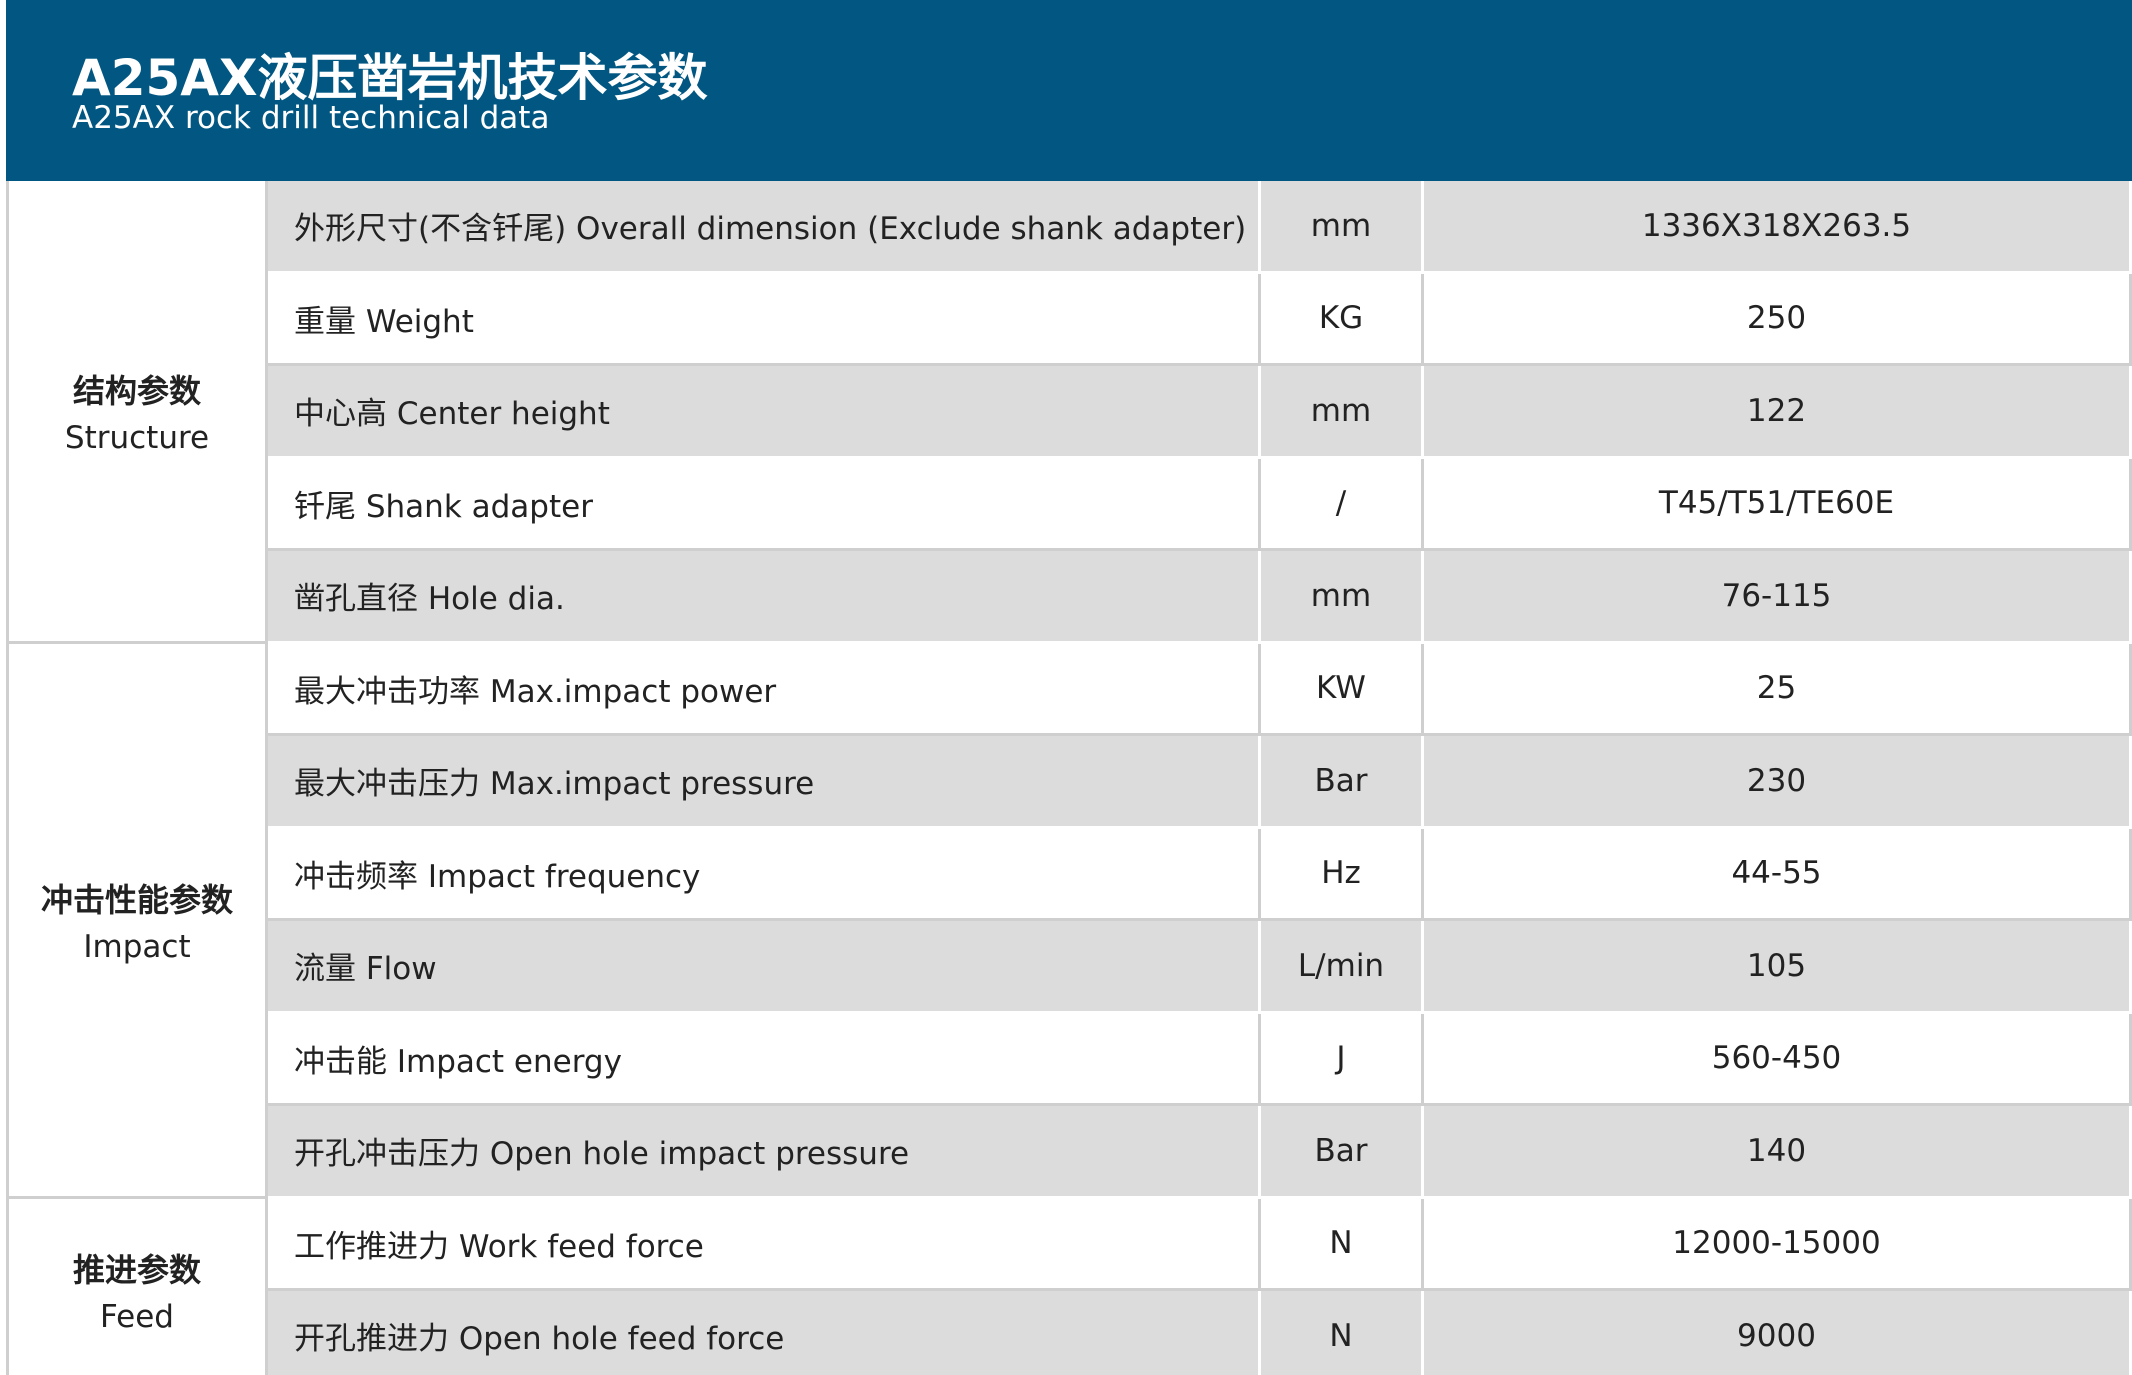  Describe the element at coordinates (764, 1059) in the screenshot. I see `parameter-cell: 冲击能 Impact energy` at that location.